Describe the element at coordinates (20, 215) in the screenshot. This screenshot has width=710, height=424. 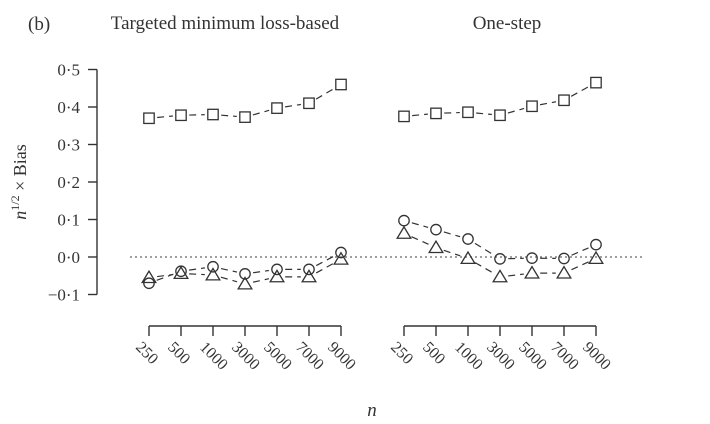
I see `y-axis-label-n: n` at that location.